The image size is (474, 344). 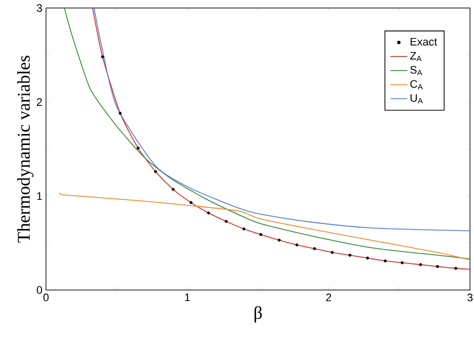 I want to click on legend-label: Exact, so click(x=424, y=42).